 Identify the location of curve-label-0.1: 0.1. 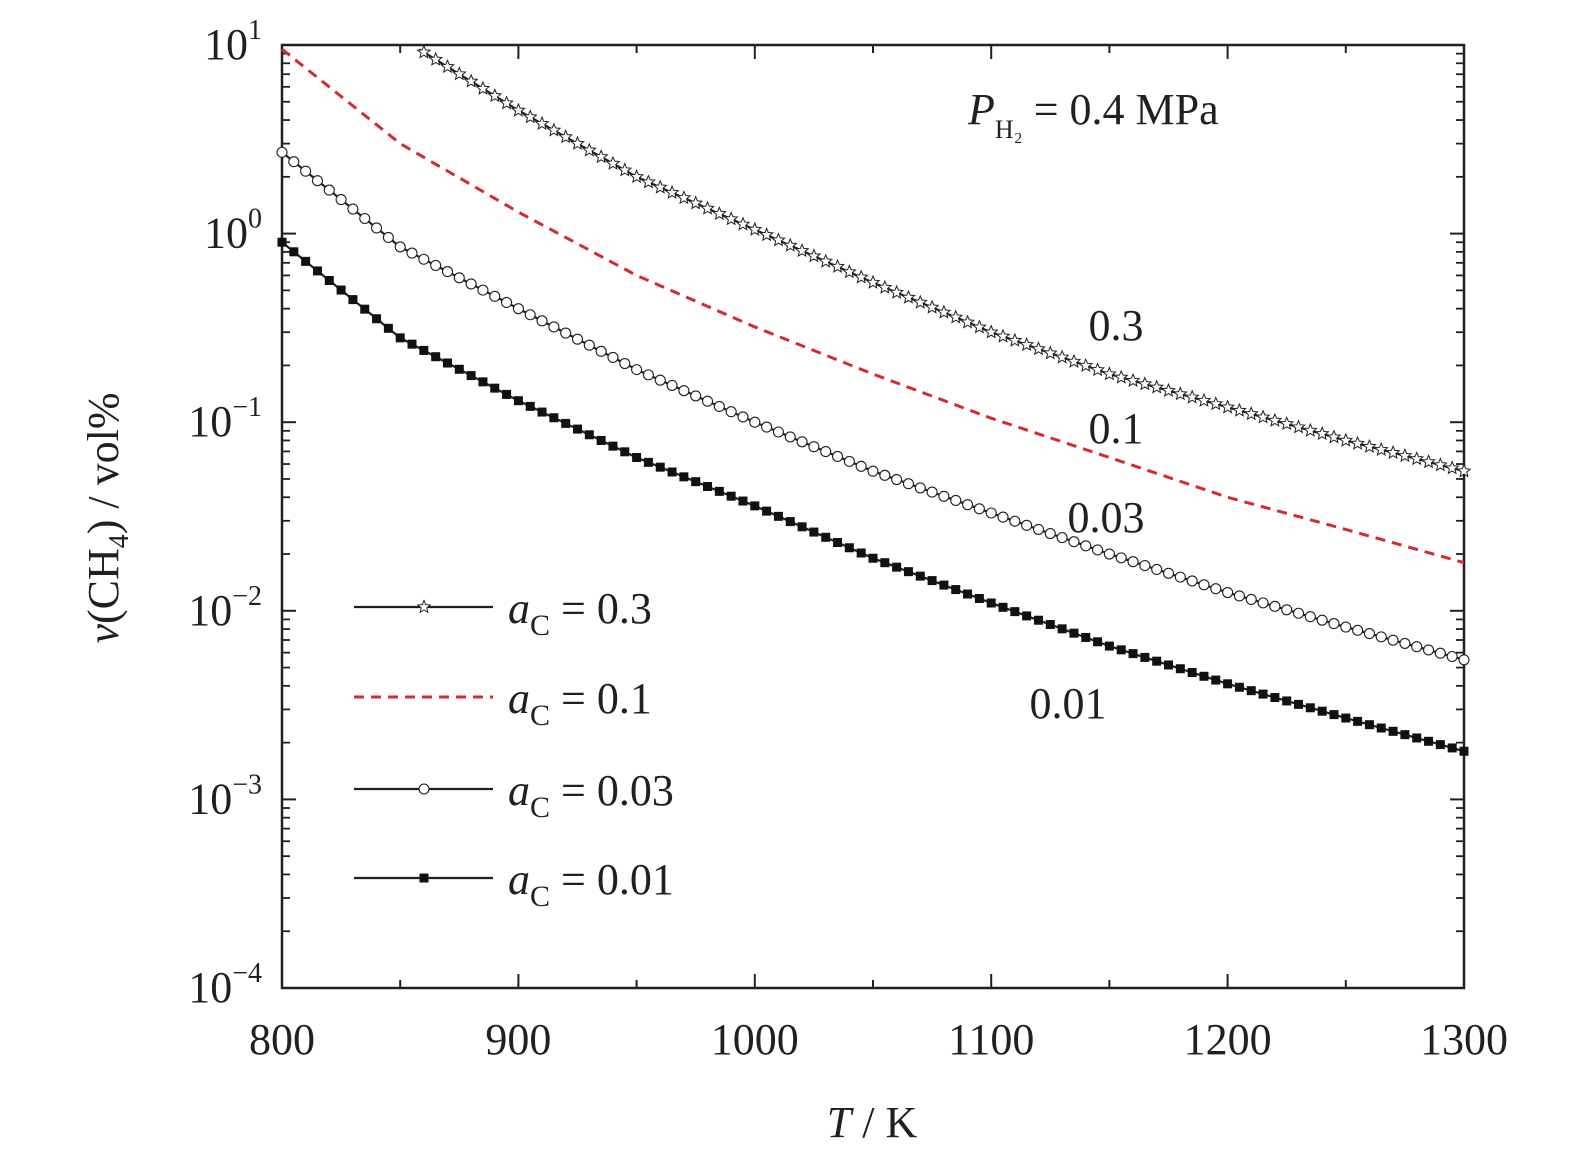
(1116, 428).